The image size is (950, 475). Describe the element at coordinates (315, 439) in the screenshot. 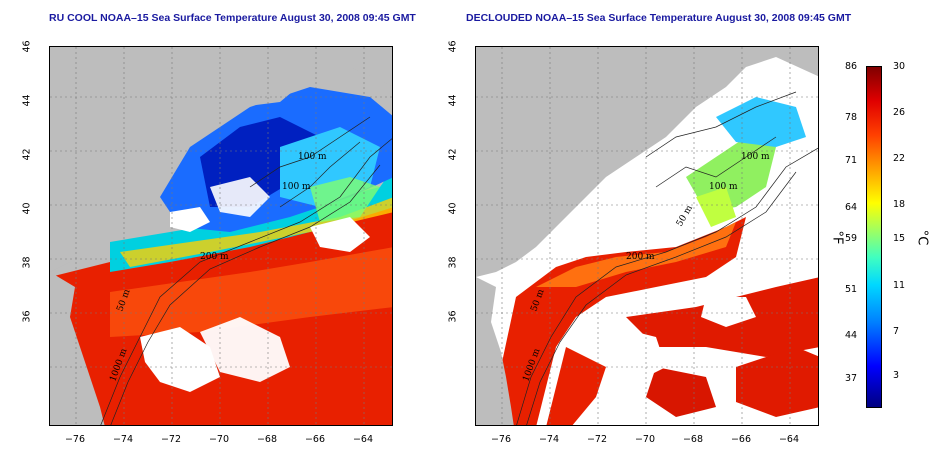

I see `left-lon-tick: −66` at that location.